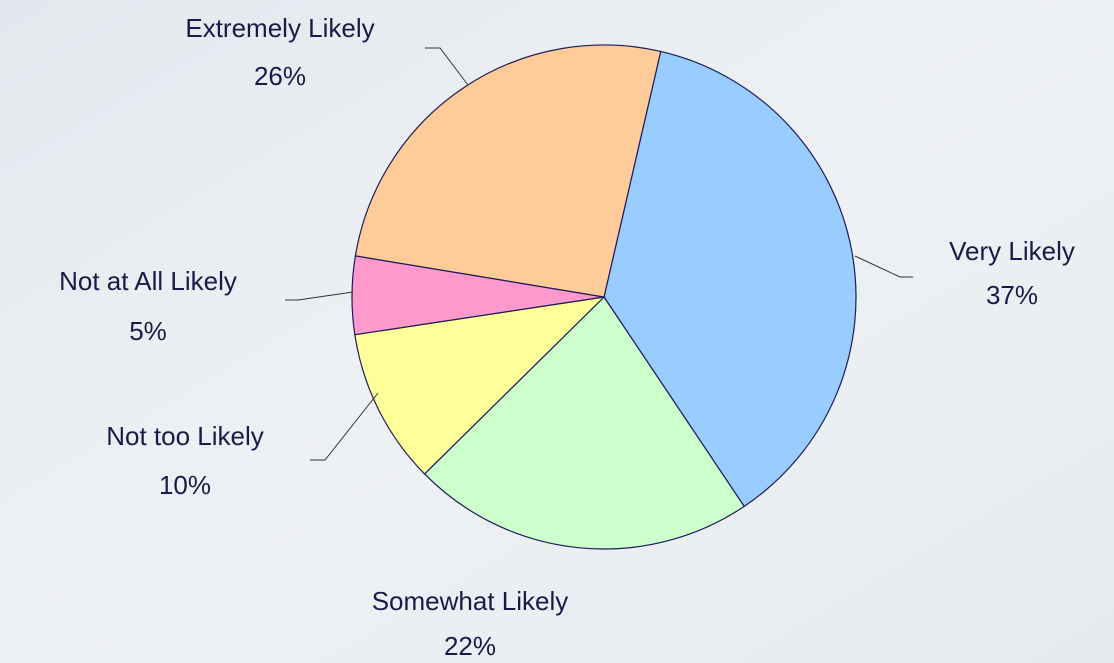 Image resolution: width=1114 pixels, height=663 pixels. Describe the element at coordinates (279, 28) in the screenshot. I see `slice-label: Extremely Likely` at that location.